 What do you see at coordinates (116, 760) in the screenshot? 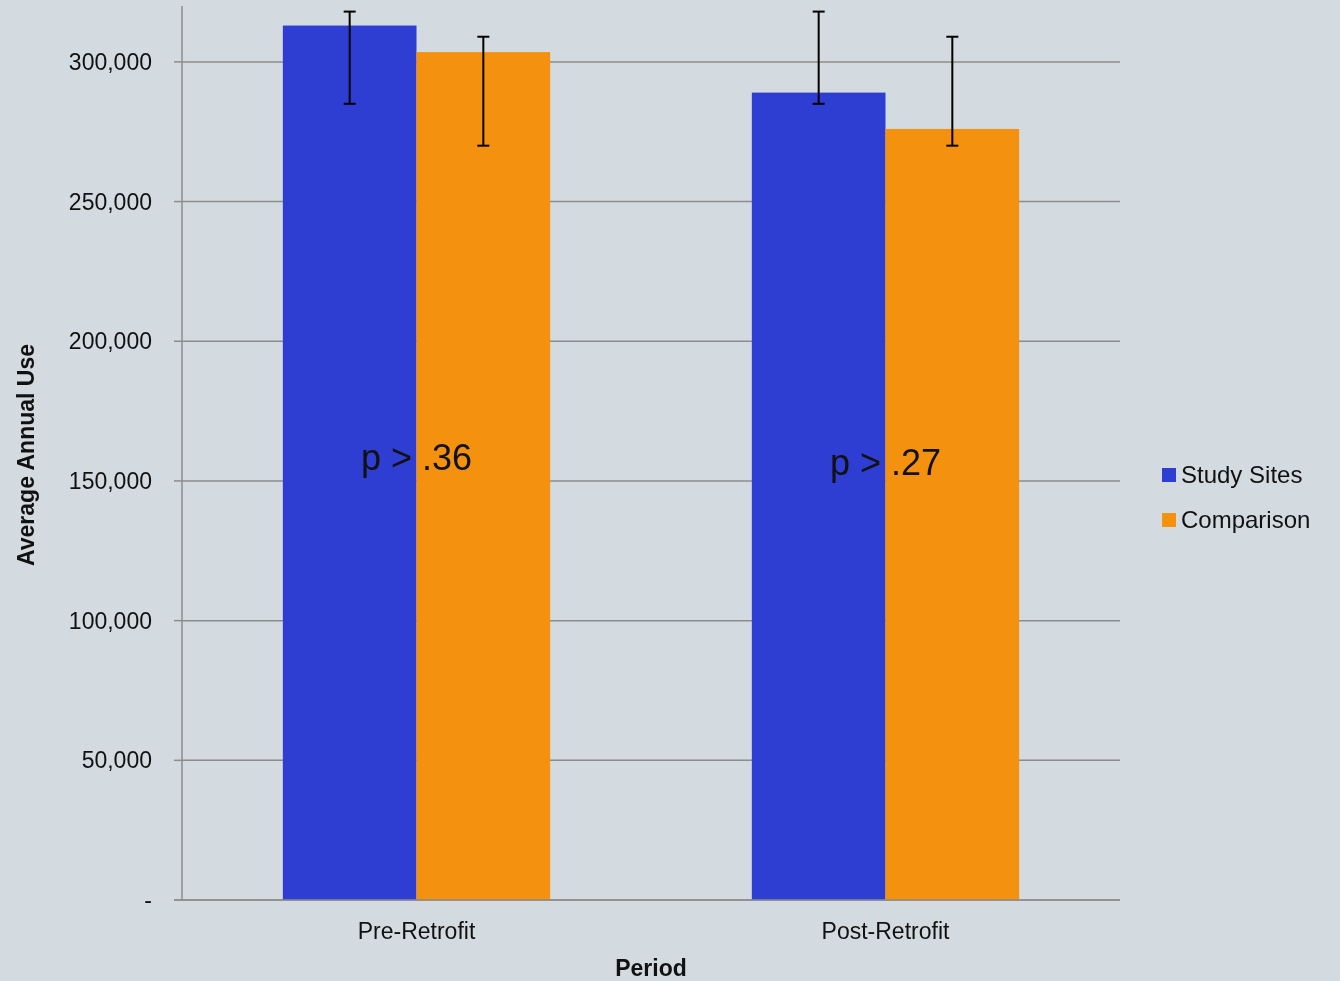
I see `y-tick-label: 50,000` at bounding box center [116, 760].